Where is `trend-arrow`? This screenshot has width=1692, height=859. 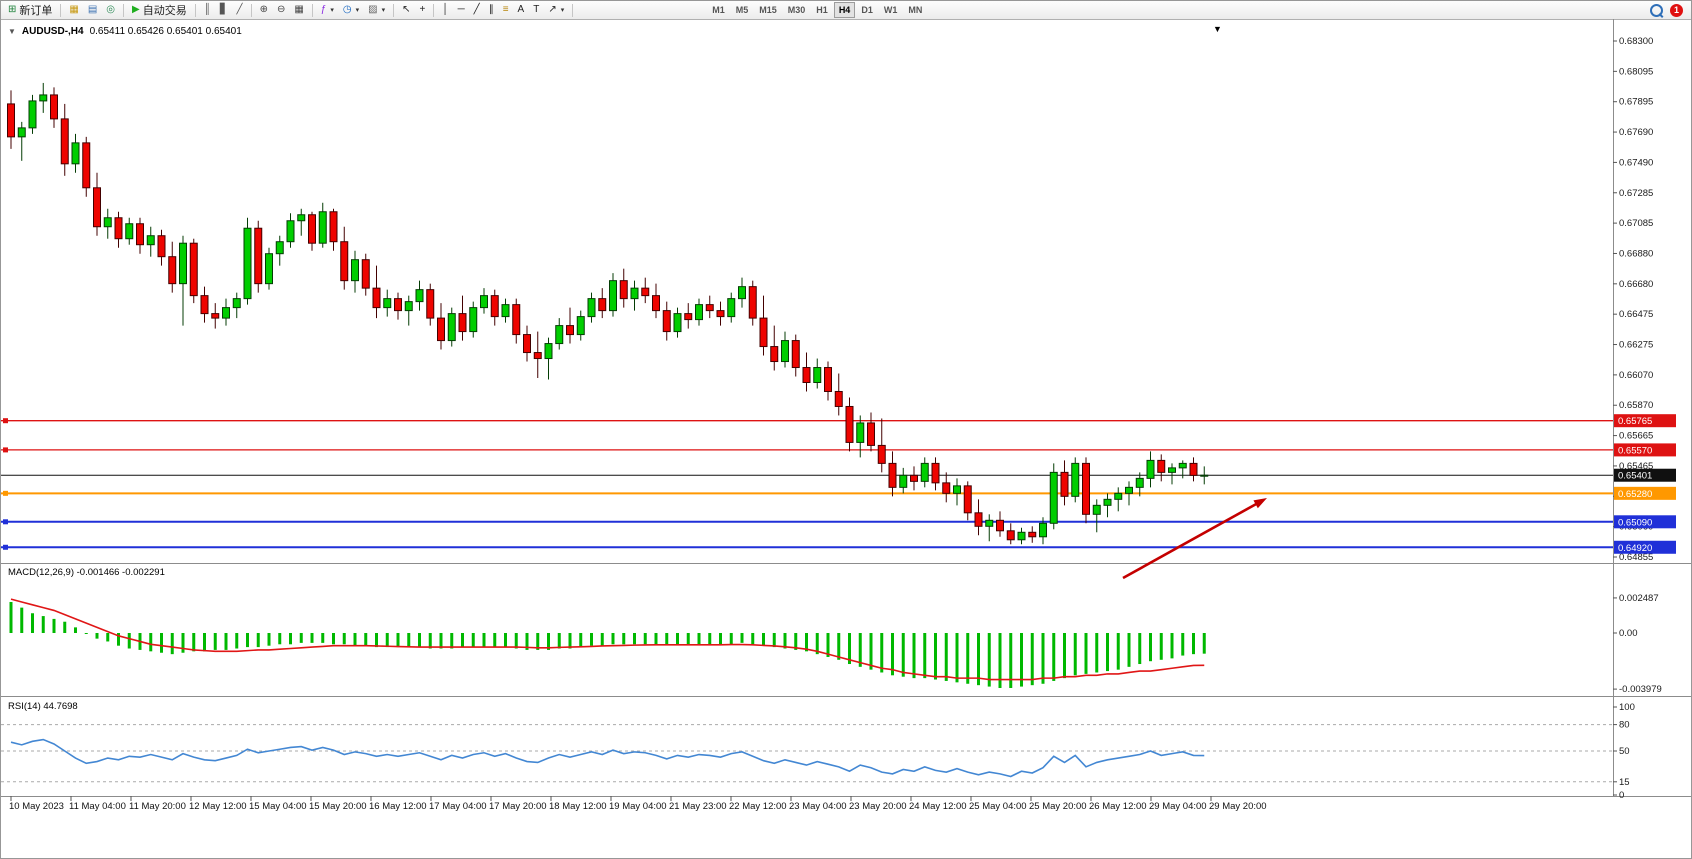 trend-arrow is located at coordinates (1194, 539).